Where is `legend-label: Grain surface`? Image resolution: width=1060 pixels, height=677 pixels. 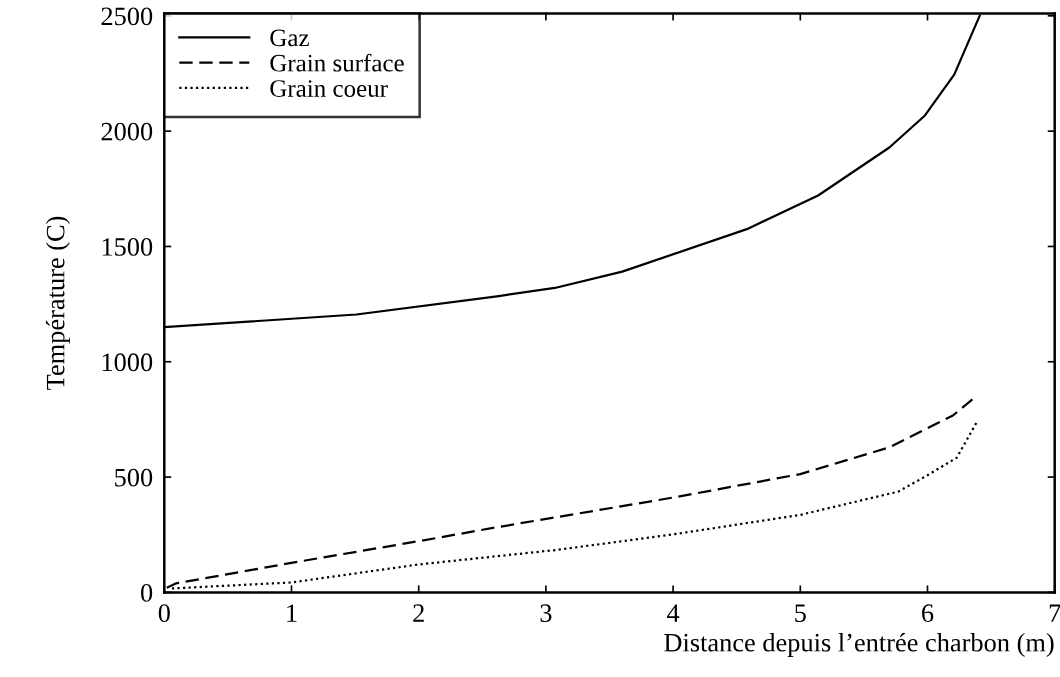 legend-label: Grain surface is located at coordinates (337, 62).